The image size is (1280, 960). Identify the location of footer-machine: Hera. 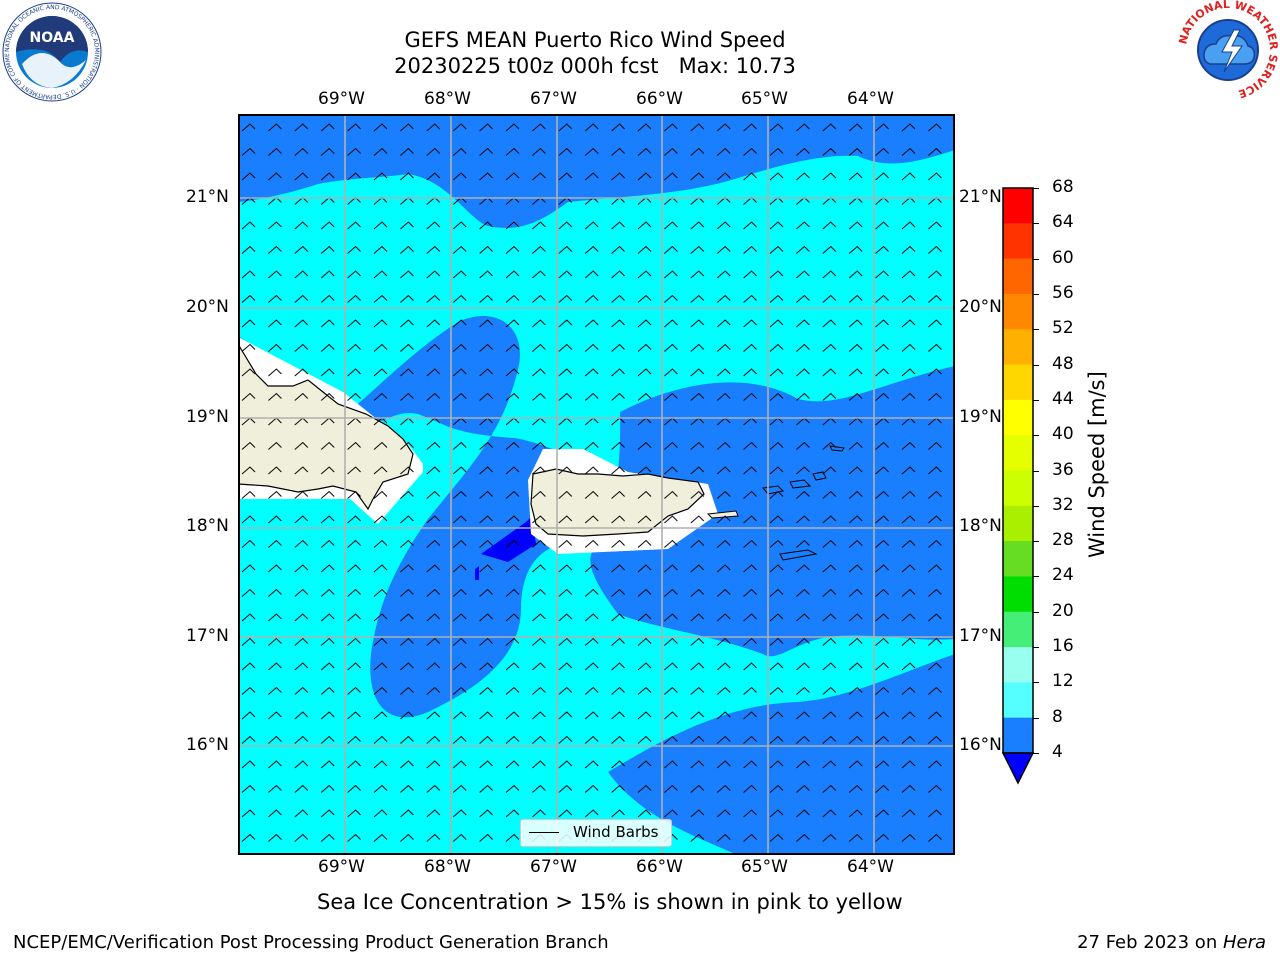
(1244, 942).